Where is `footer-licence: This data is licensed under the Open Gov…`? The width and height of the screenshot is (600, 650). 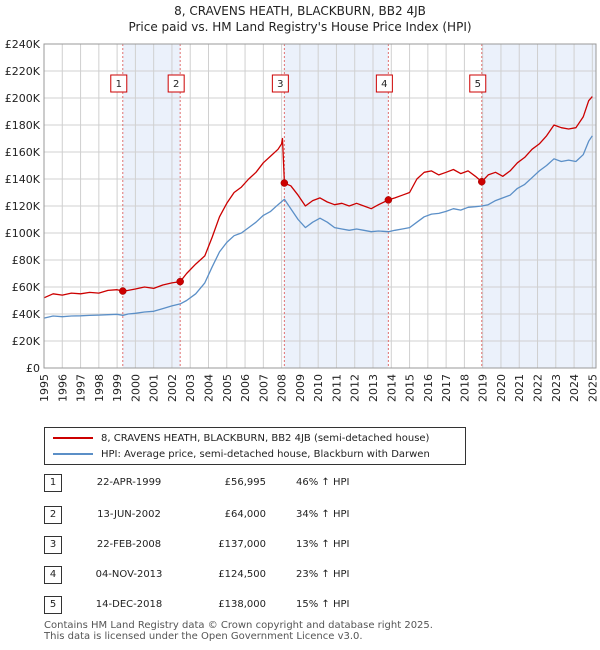
footer-licence: This data is licensed under the Open Gov… is located at coordinates (203, 636).